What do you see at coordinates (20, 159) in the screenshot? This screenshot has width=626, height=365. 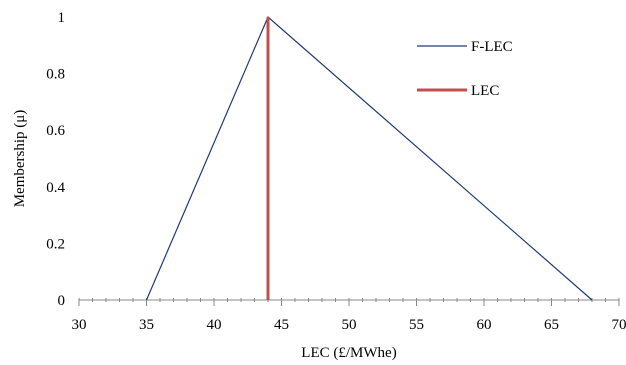 I see `y-axis-title: Membership (μ)` at bounding box center [20, 159].